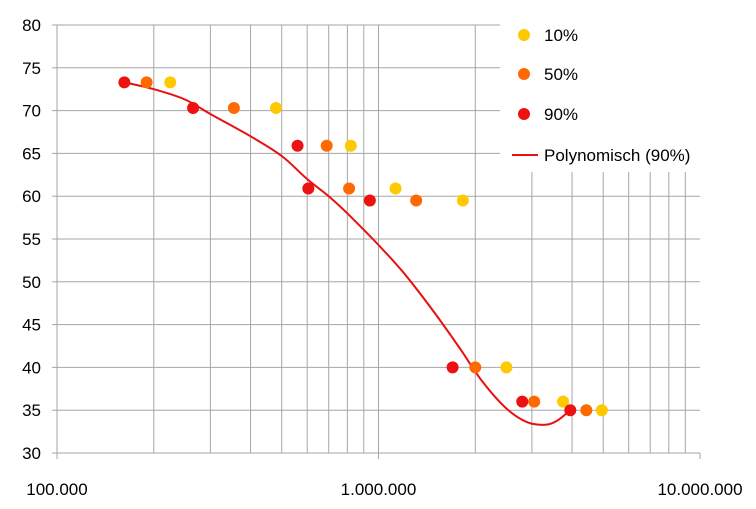 Image resolution: width=756 pixels, height=509 pixels. Describe the element at coordinates (31, 239) in the screenshot. I see `y-tick-label: 55` at that location.